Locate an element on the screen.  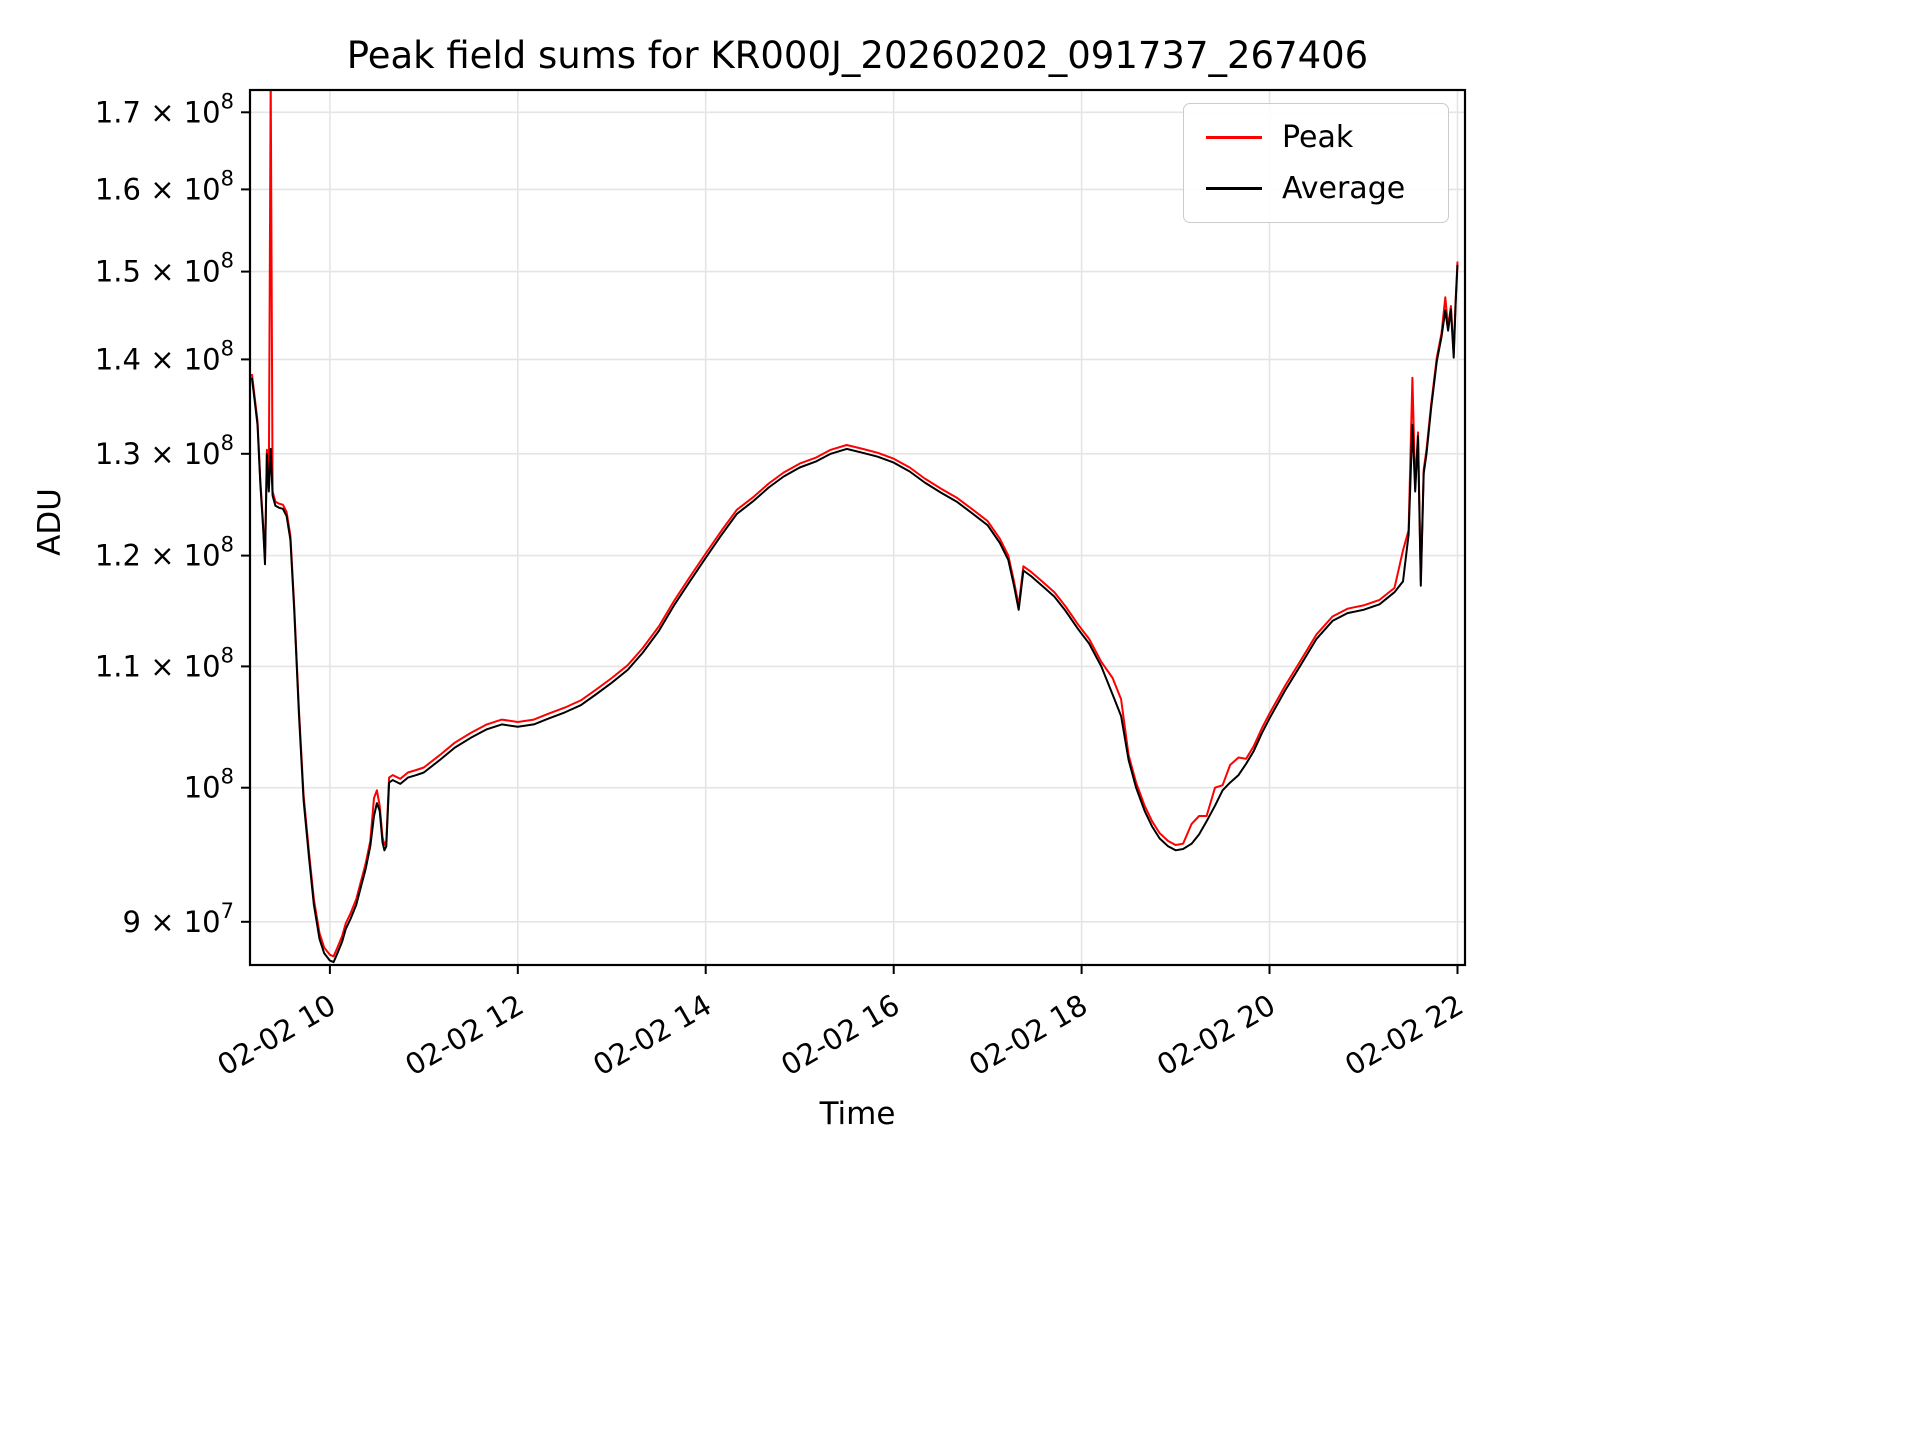
y-tick-label: 1.4 × 108 is located at coordinates (164, 356).